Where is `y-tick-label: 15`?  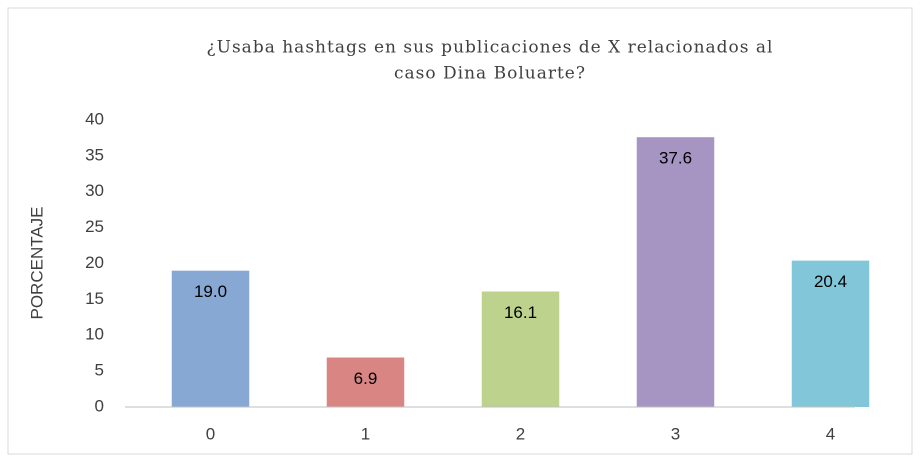
y-tick-label: 15 is located at coordinates (94, 298).